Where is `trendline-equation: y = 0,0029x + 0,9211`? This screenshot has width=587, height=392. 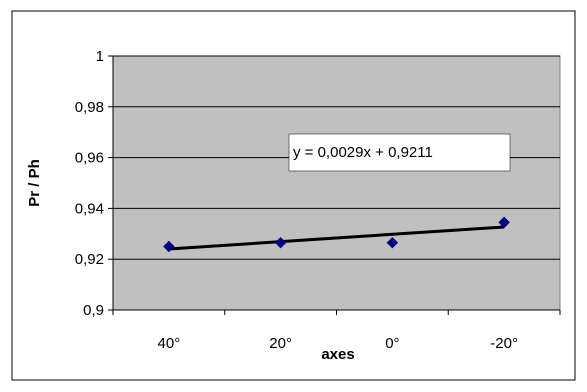 trendline-equation: y = 0,0029x + 0,9211 is located at coordinates (363, 152).